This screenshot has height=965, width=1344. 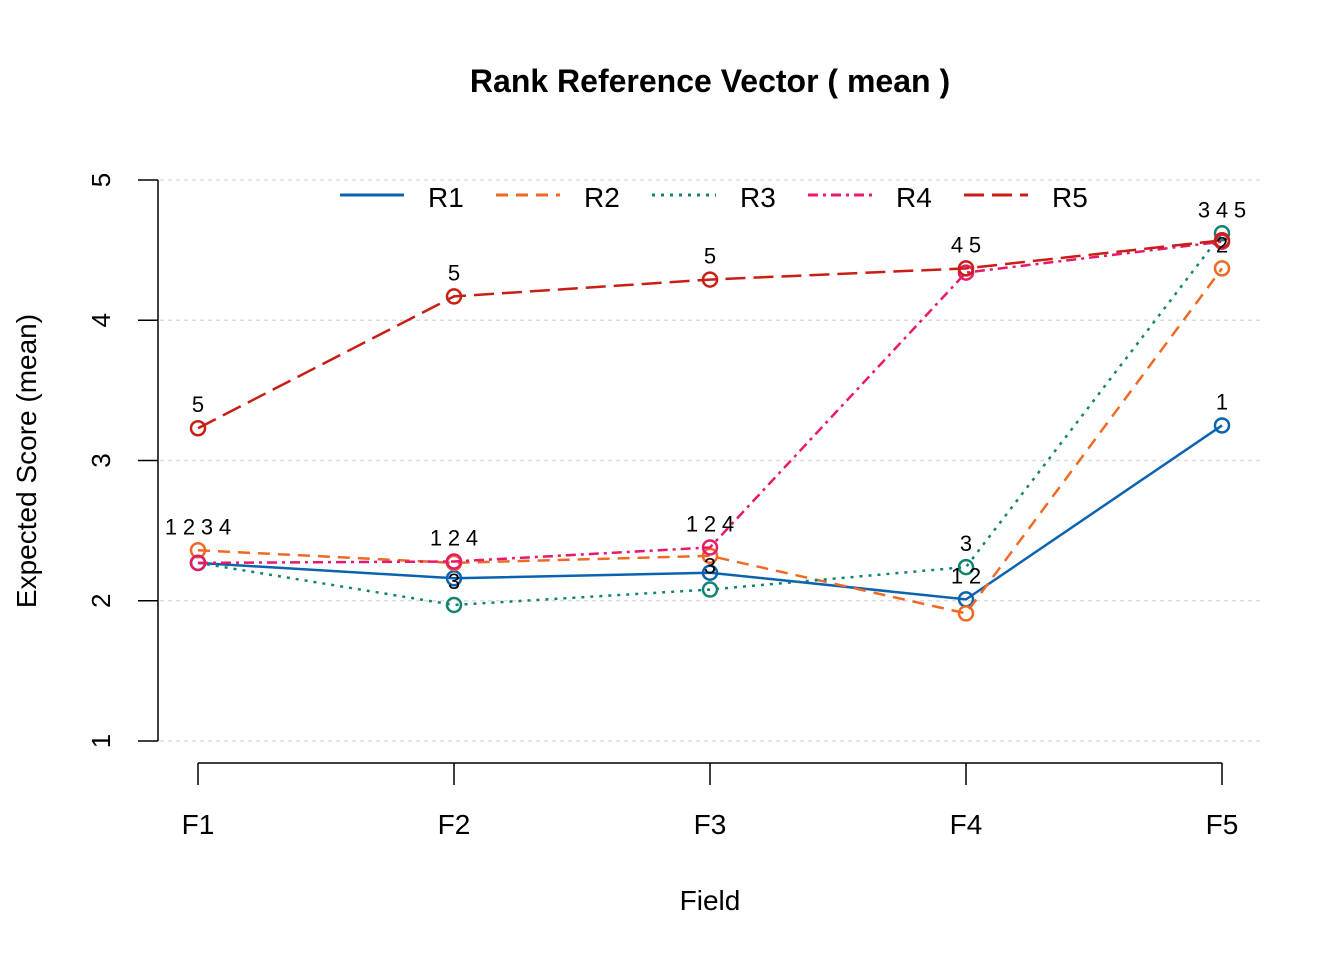 I want to click on x-tick-label: F3, so click(x=710, y=824).